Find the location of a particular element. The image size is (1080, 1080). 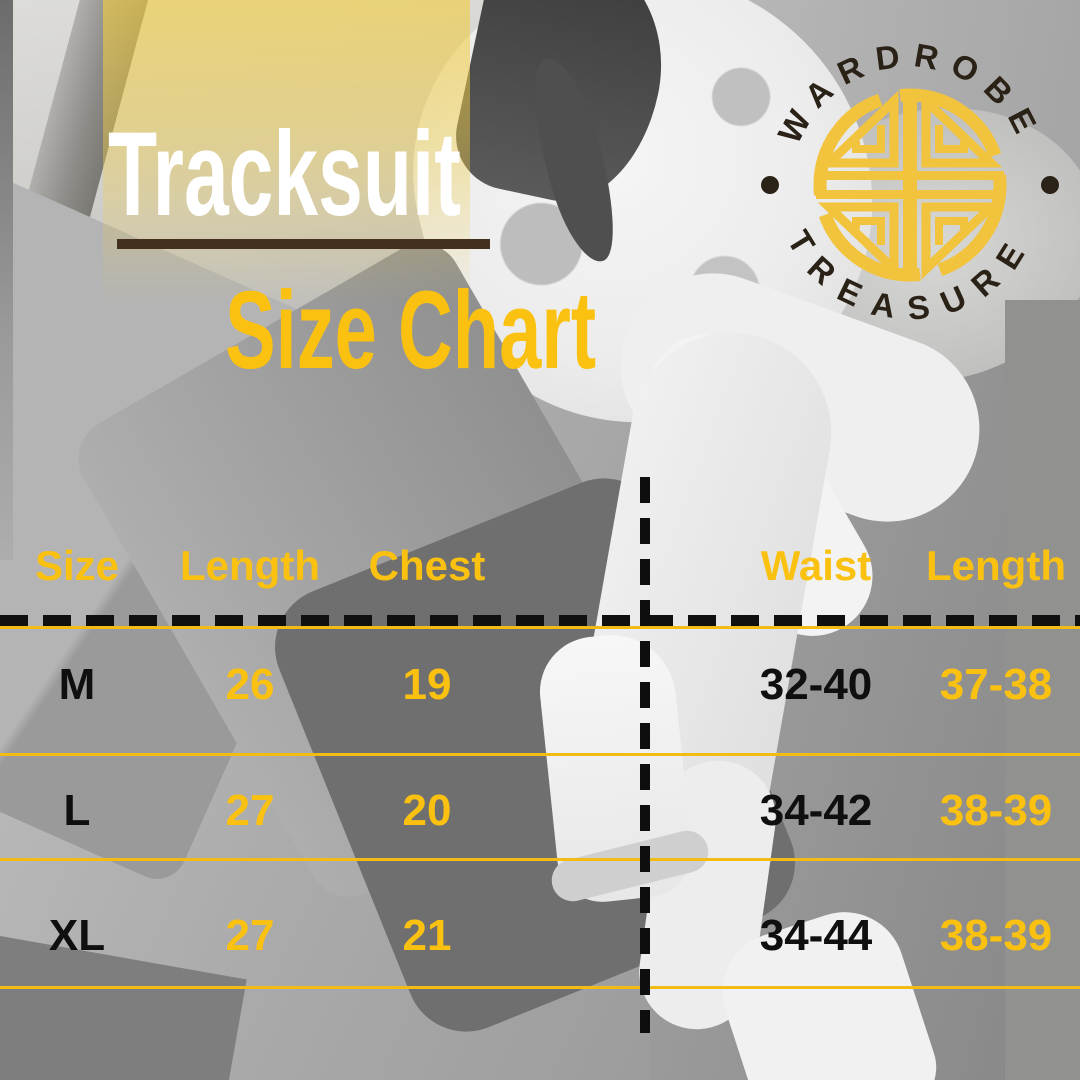

waist-value: 34-44 is located at coordinates (816, 935).